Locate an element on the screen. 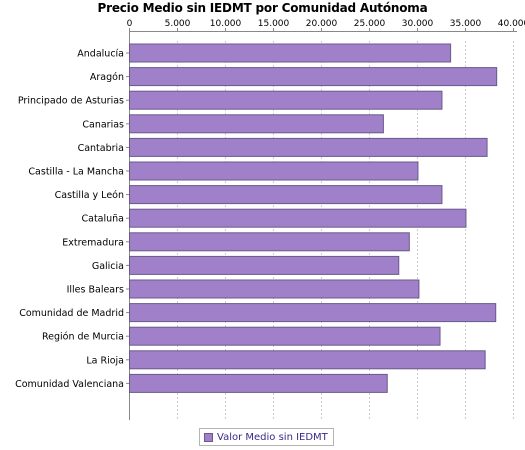  category-label: Illes Balears is located at coordinates (95, 290).